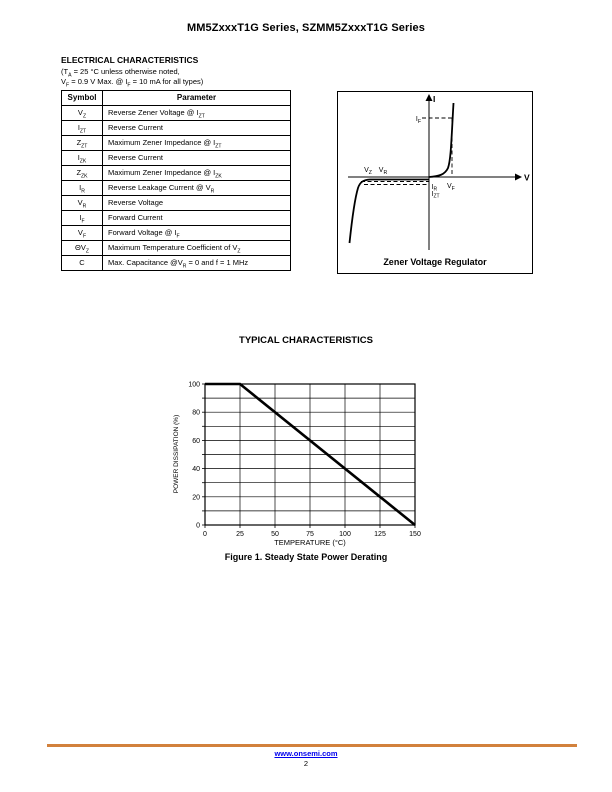 The width and height of the screenshot is (612, 792). Describe the element at coordinates (368, 171) in the screenshot. I see `vz-label: VZ` at that location.